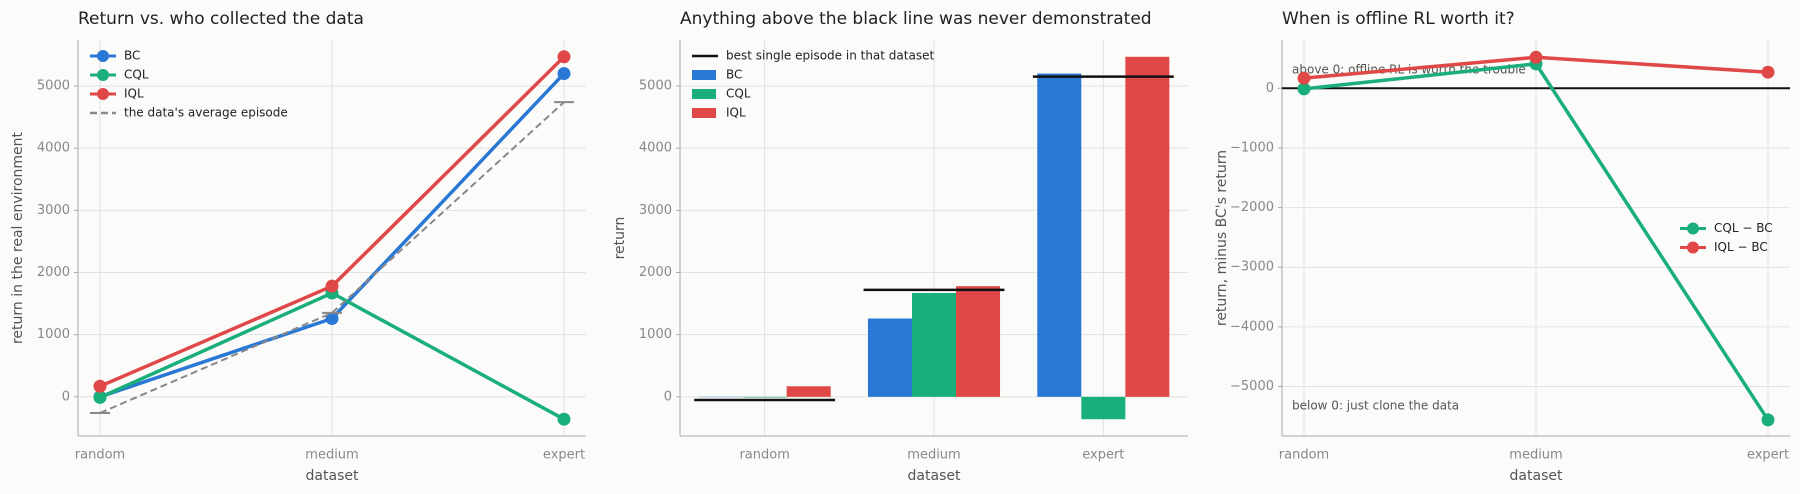  Describe the element at coordinates (1743, 228) in the screenshot. I see `legend-label: CQL − BC` at that location.